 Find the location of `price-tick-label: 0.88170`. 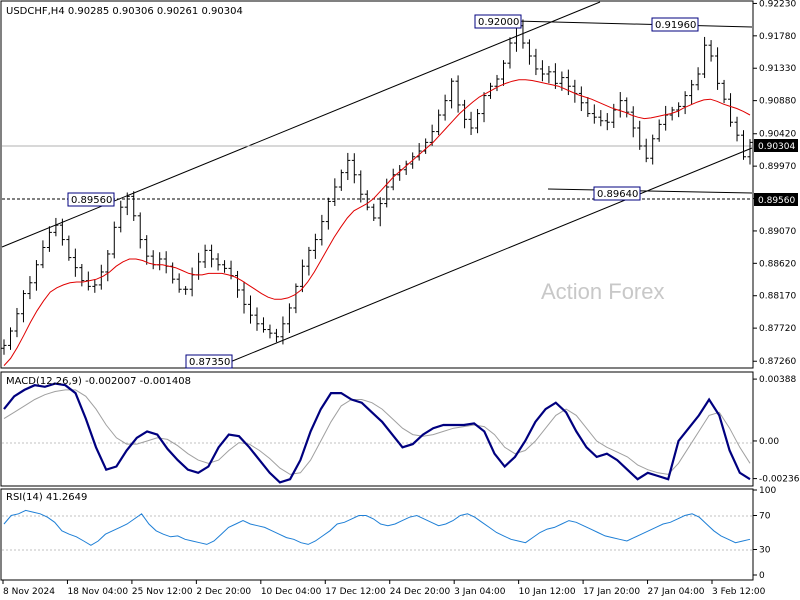

price-tick-label: 0.88170 is located at coordinates (777, 297).